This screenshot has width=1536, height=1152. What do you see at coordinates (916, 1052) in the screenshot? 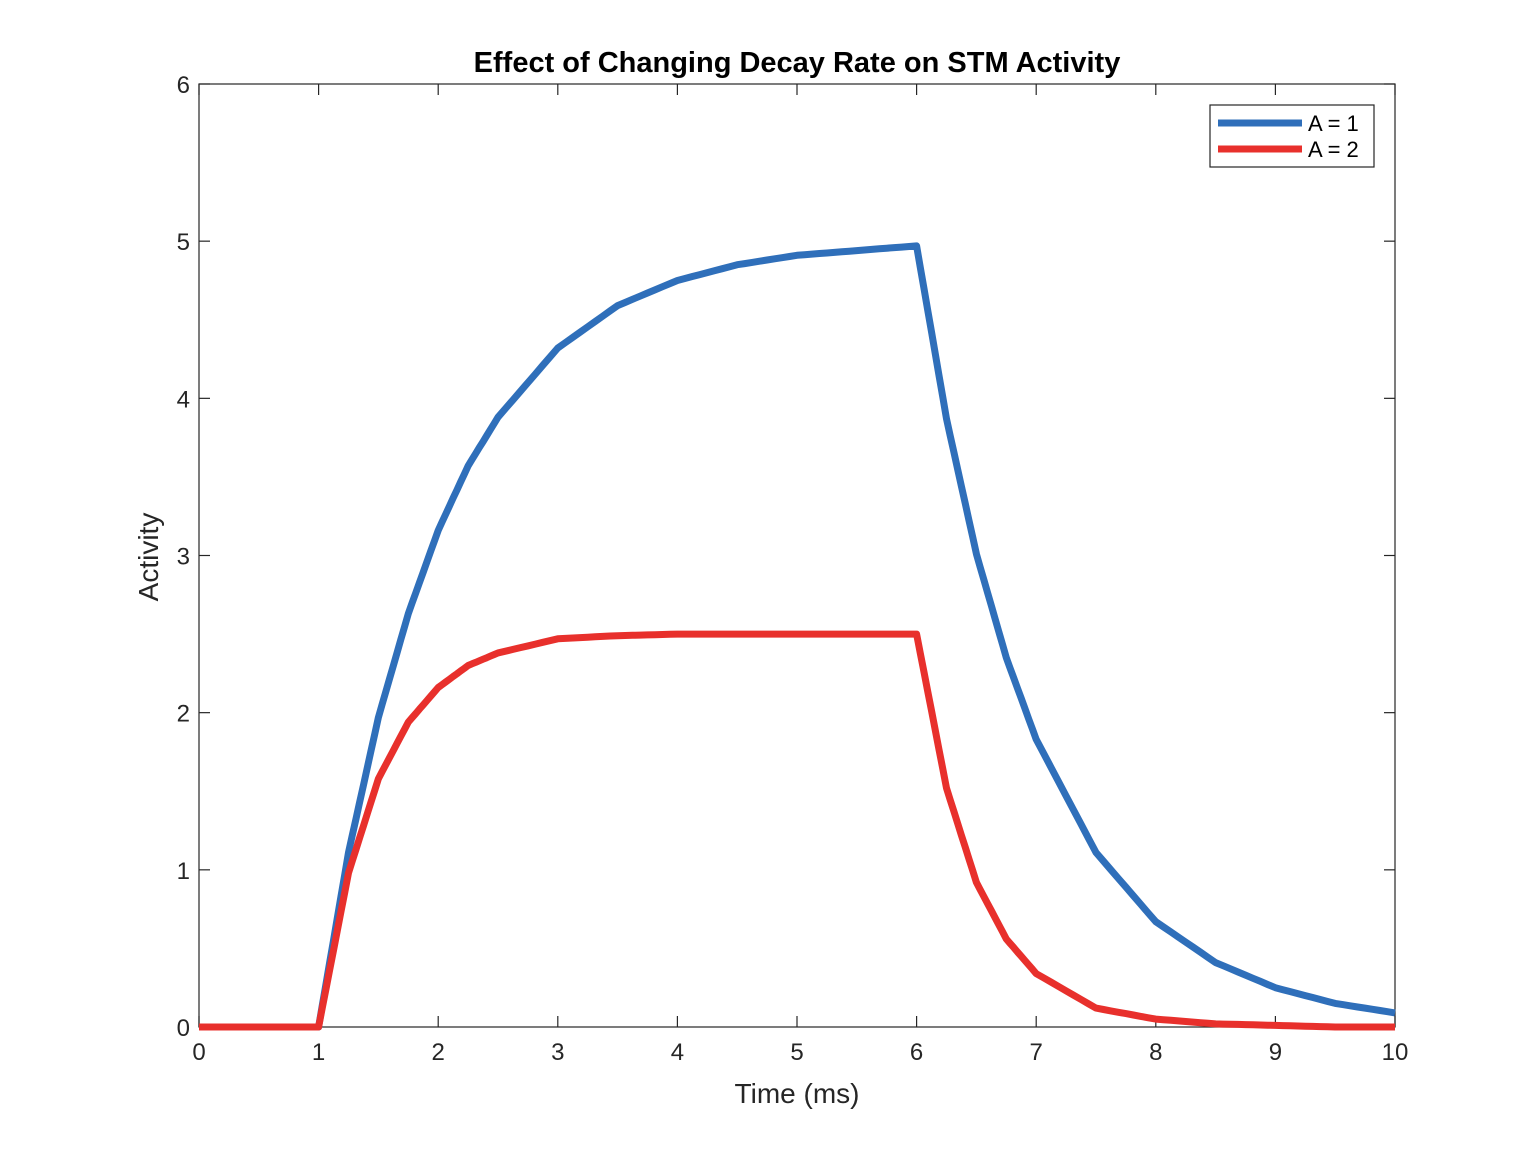
I see `x-tick-label: 6` at bounding box center [916, 1052].